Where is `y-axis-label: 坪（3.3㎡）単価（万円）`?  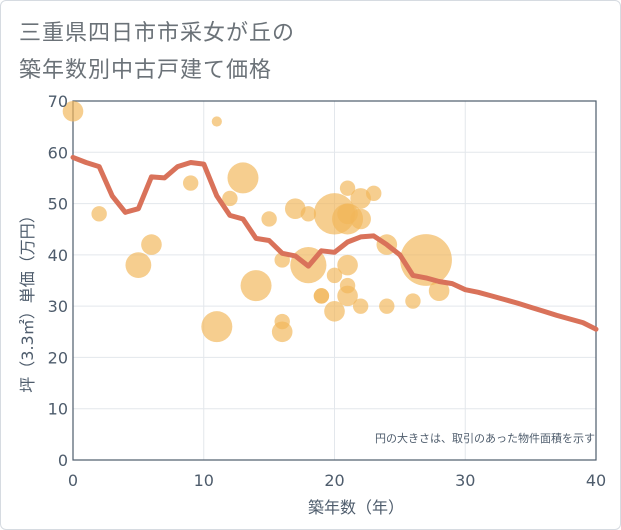 y-axis-label: 坪（3.3㎡）単価（万円） is located at coordinates (27, 299).